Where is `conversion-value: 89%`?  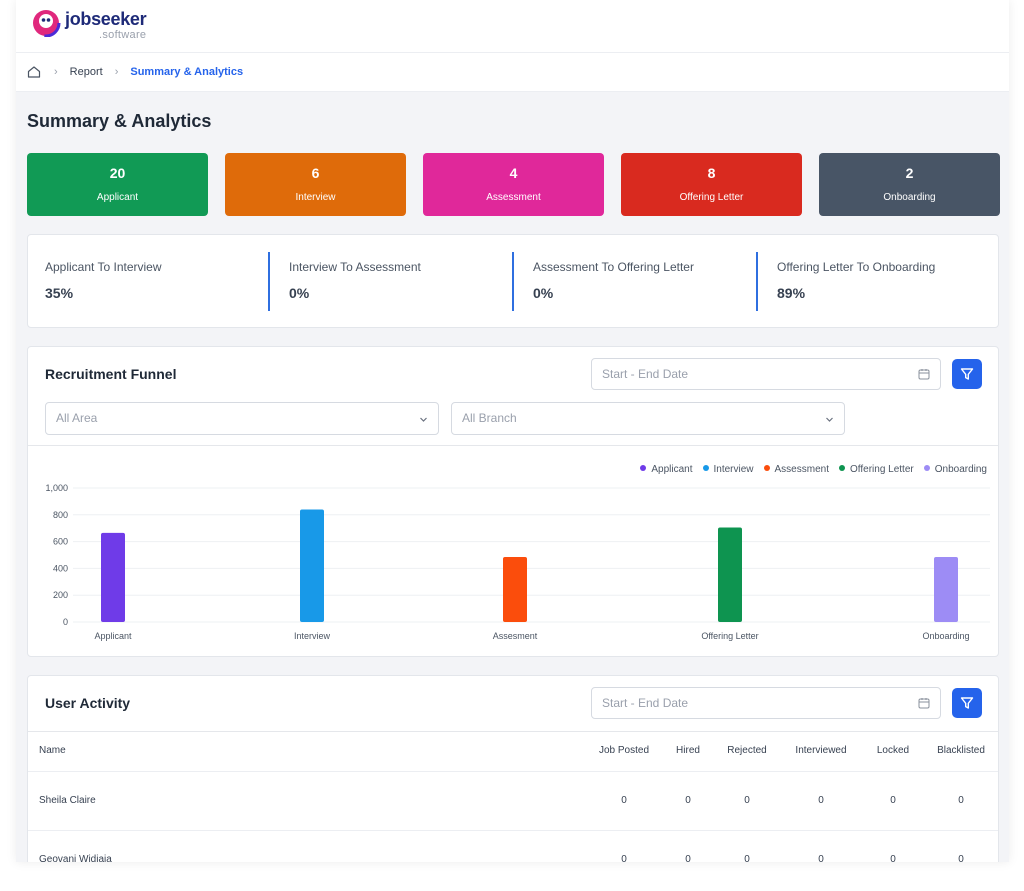 conversion-value: 89% is located at coordinates (791, 293).